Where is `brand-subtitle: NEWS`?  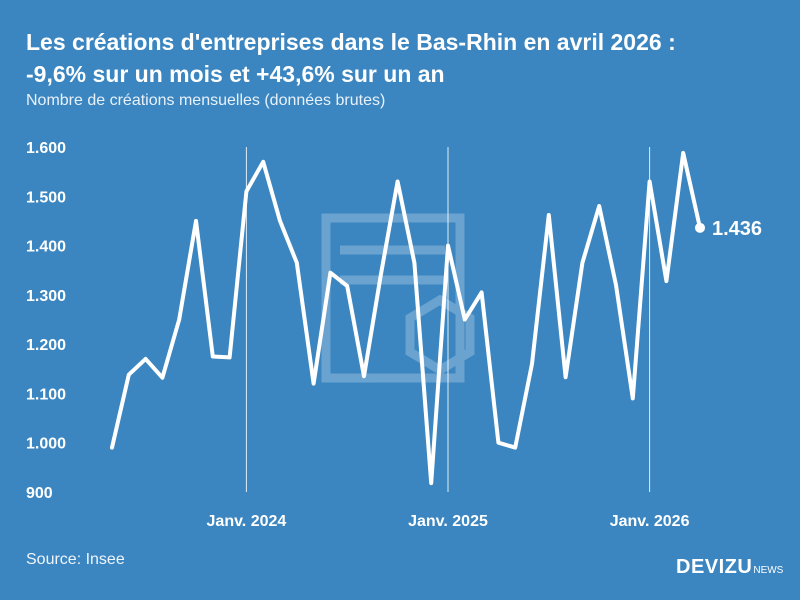 brand-subtitle: NEWS is located at coordinates (768, 570).